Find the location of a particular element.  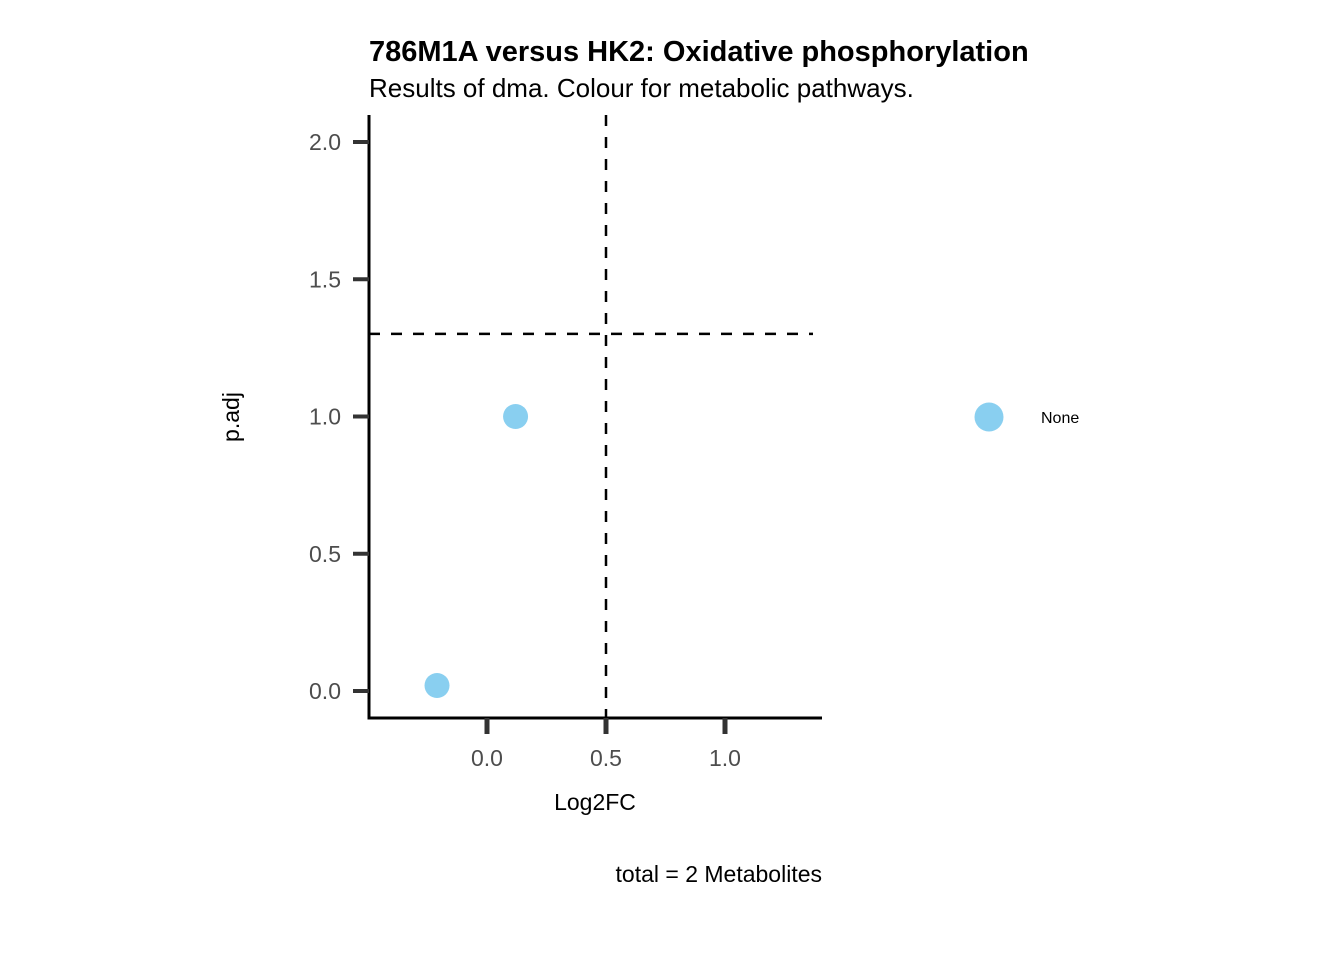

legend-key is located at coordinates (989, 417).